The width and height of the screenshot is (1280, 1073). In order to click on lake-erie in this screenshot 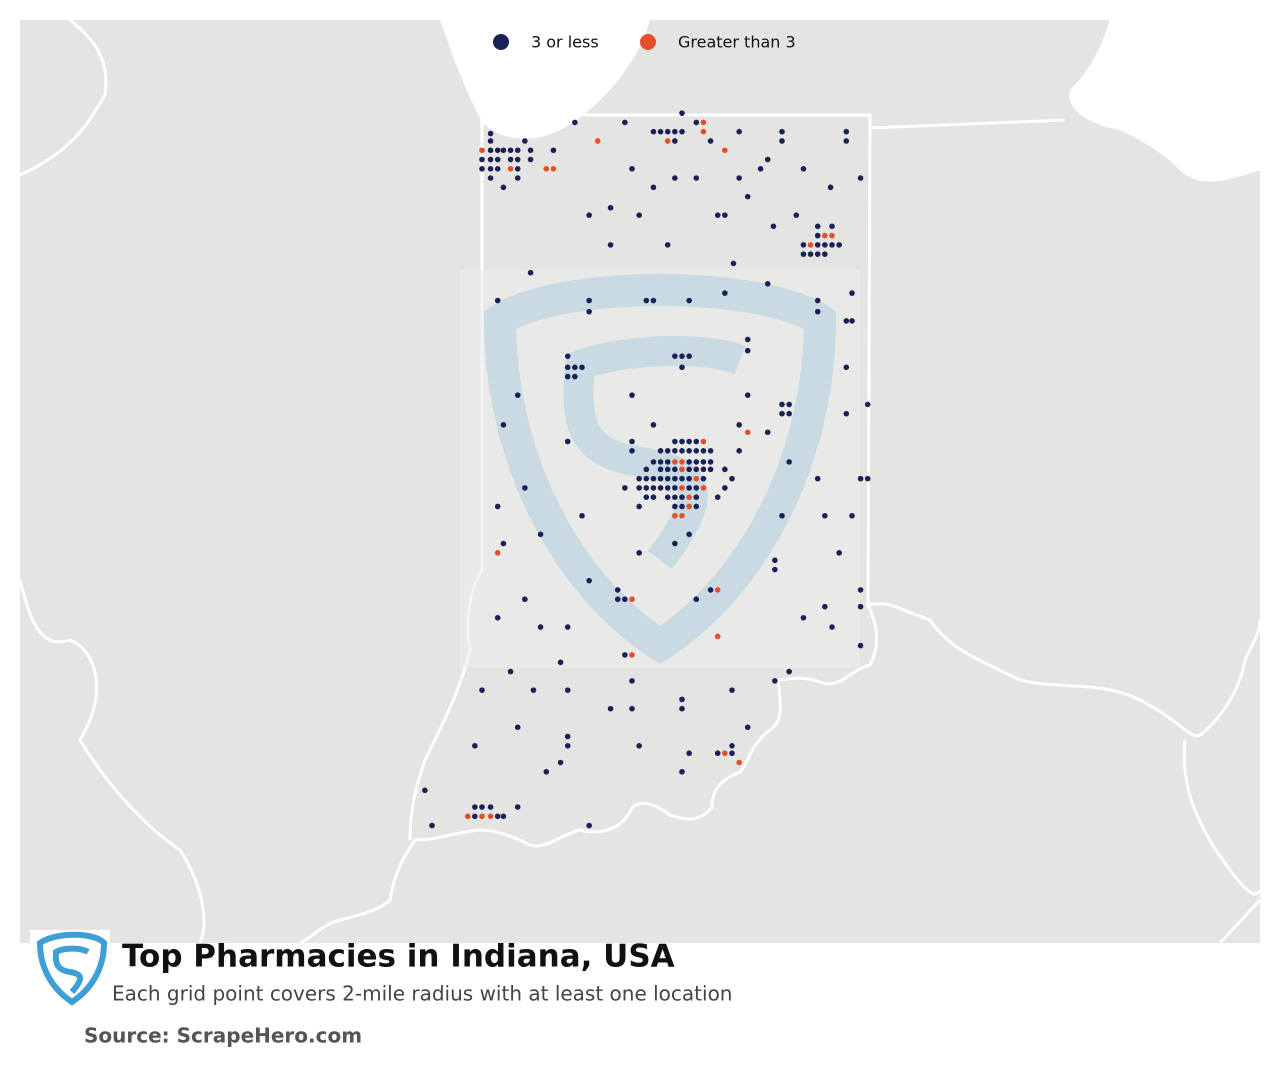, I will do `click(1164, 101)`.